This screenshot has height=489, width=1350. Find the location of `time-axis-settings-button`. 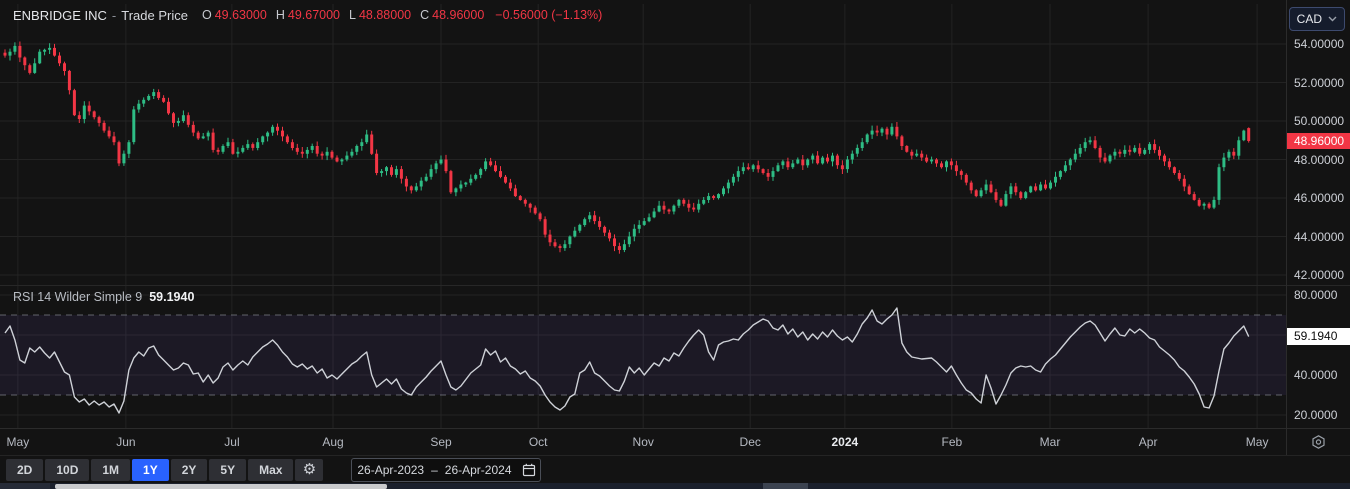

time-axis-settings-button is located at coordinates (1318, 442).